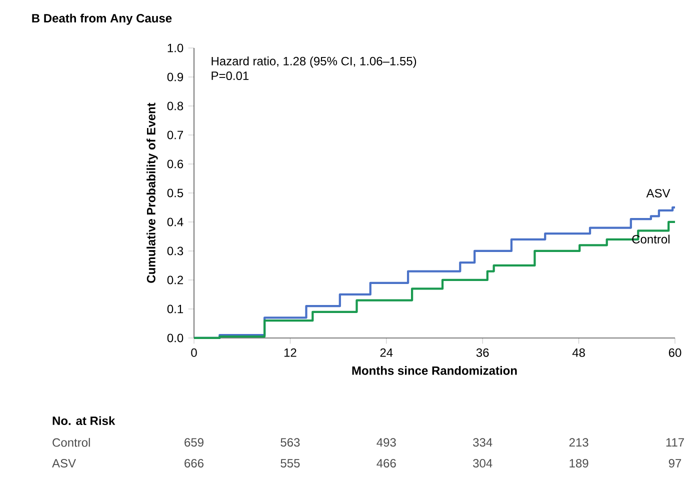 This screenshot has width=700, height=485. I want to click on text: 189, so click(579, 463).